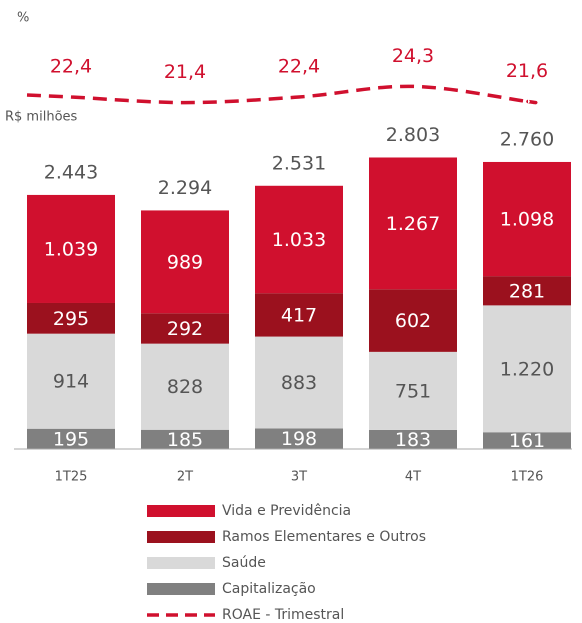 The image size is (582, 623). I want to click on data-label: 161, so click(527, 441).